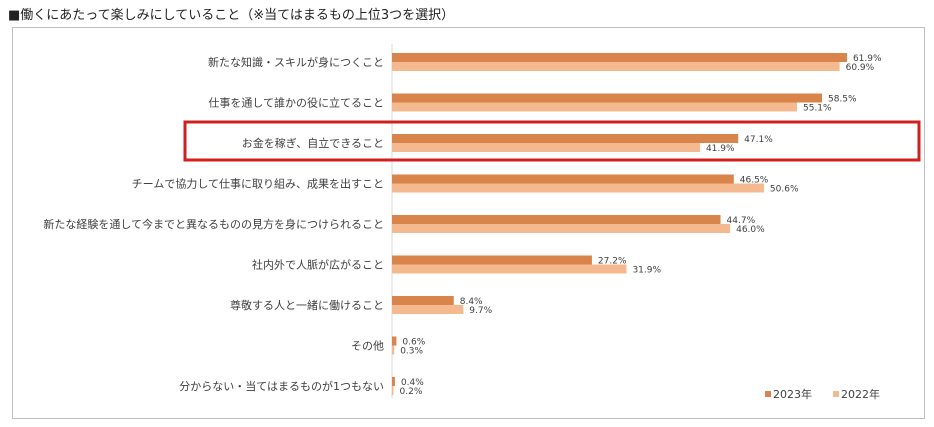  I want to click on highlight-box, so click(552, 141).